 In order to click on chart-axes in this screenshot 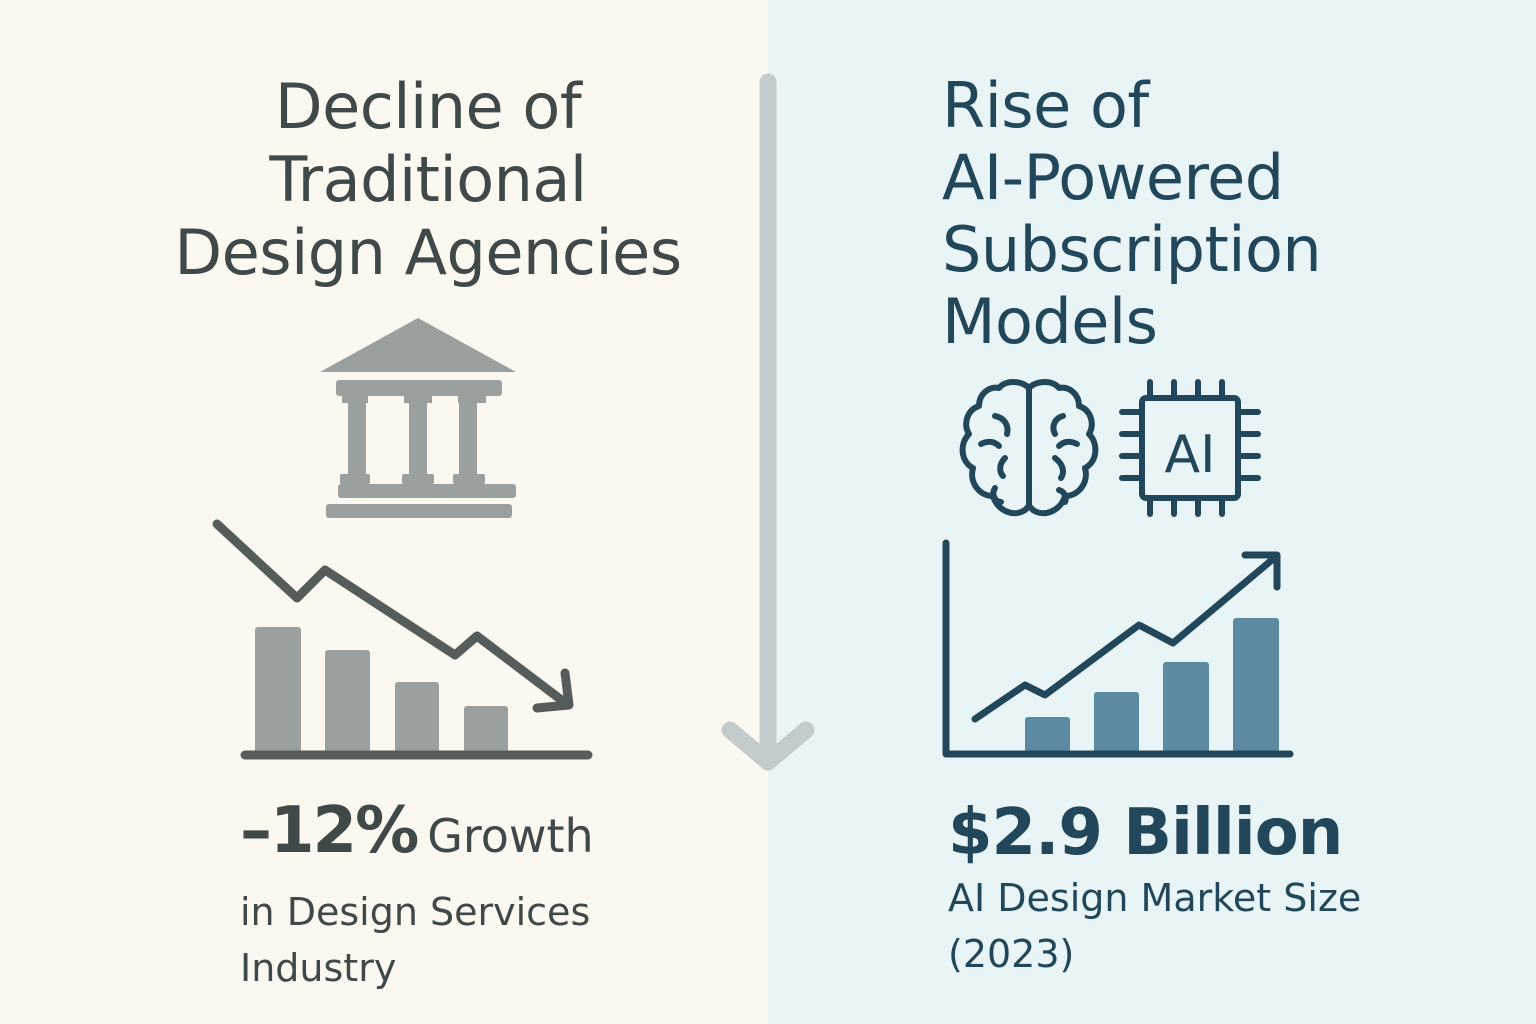, I will do `click(1118, 648)`.